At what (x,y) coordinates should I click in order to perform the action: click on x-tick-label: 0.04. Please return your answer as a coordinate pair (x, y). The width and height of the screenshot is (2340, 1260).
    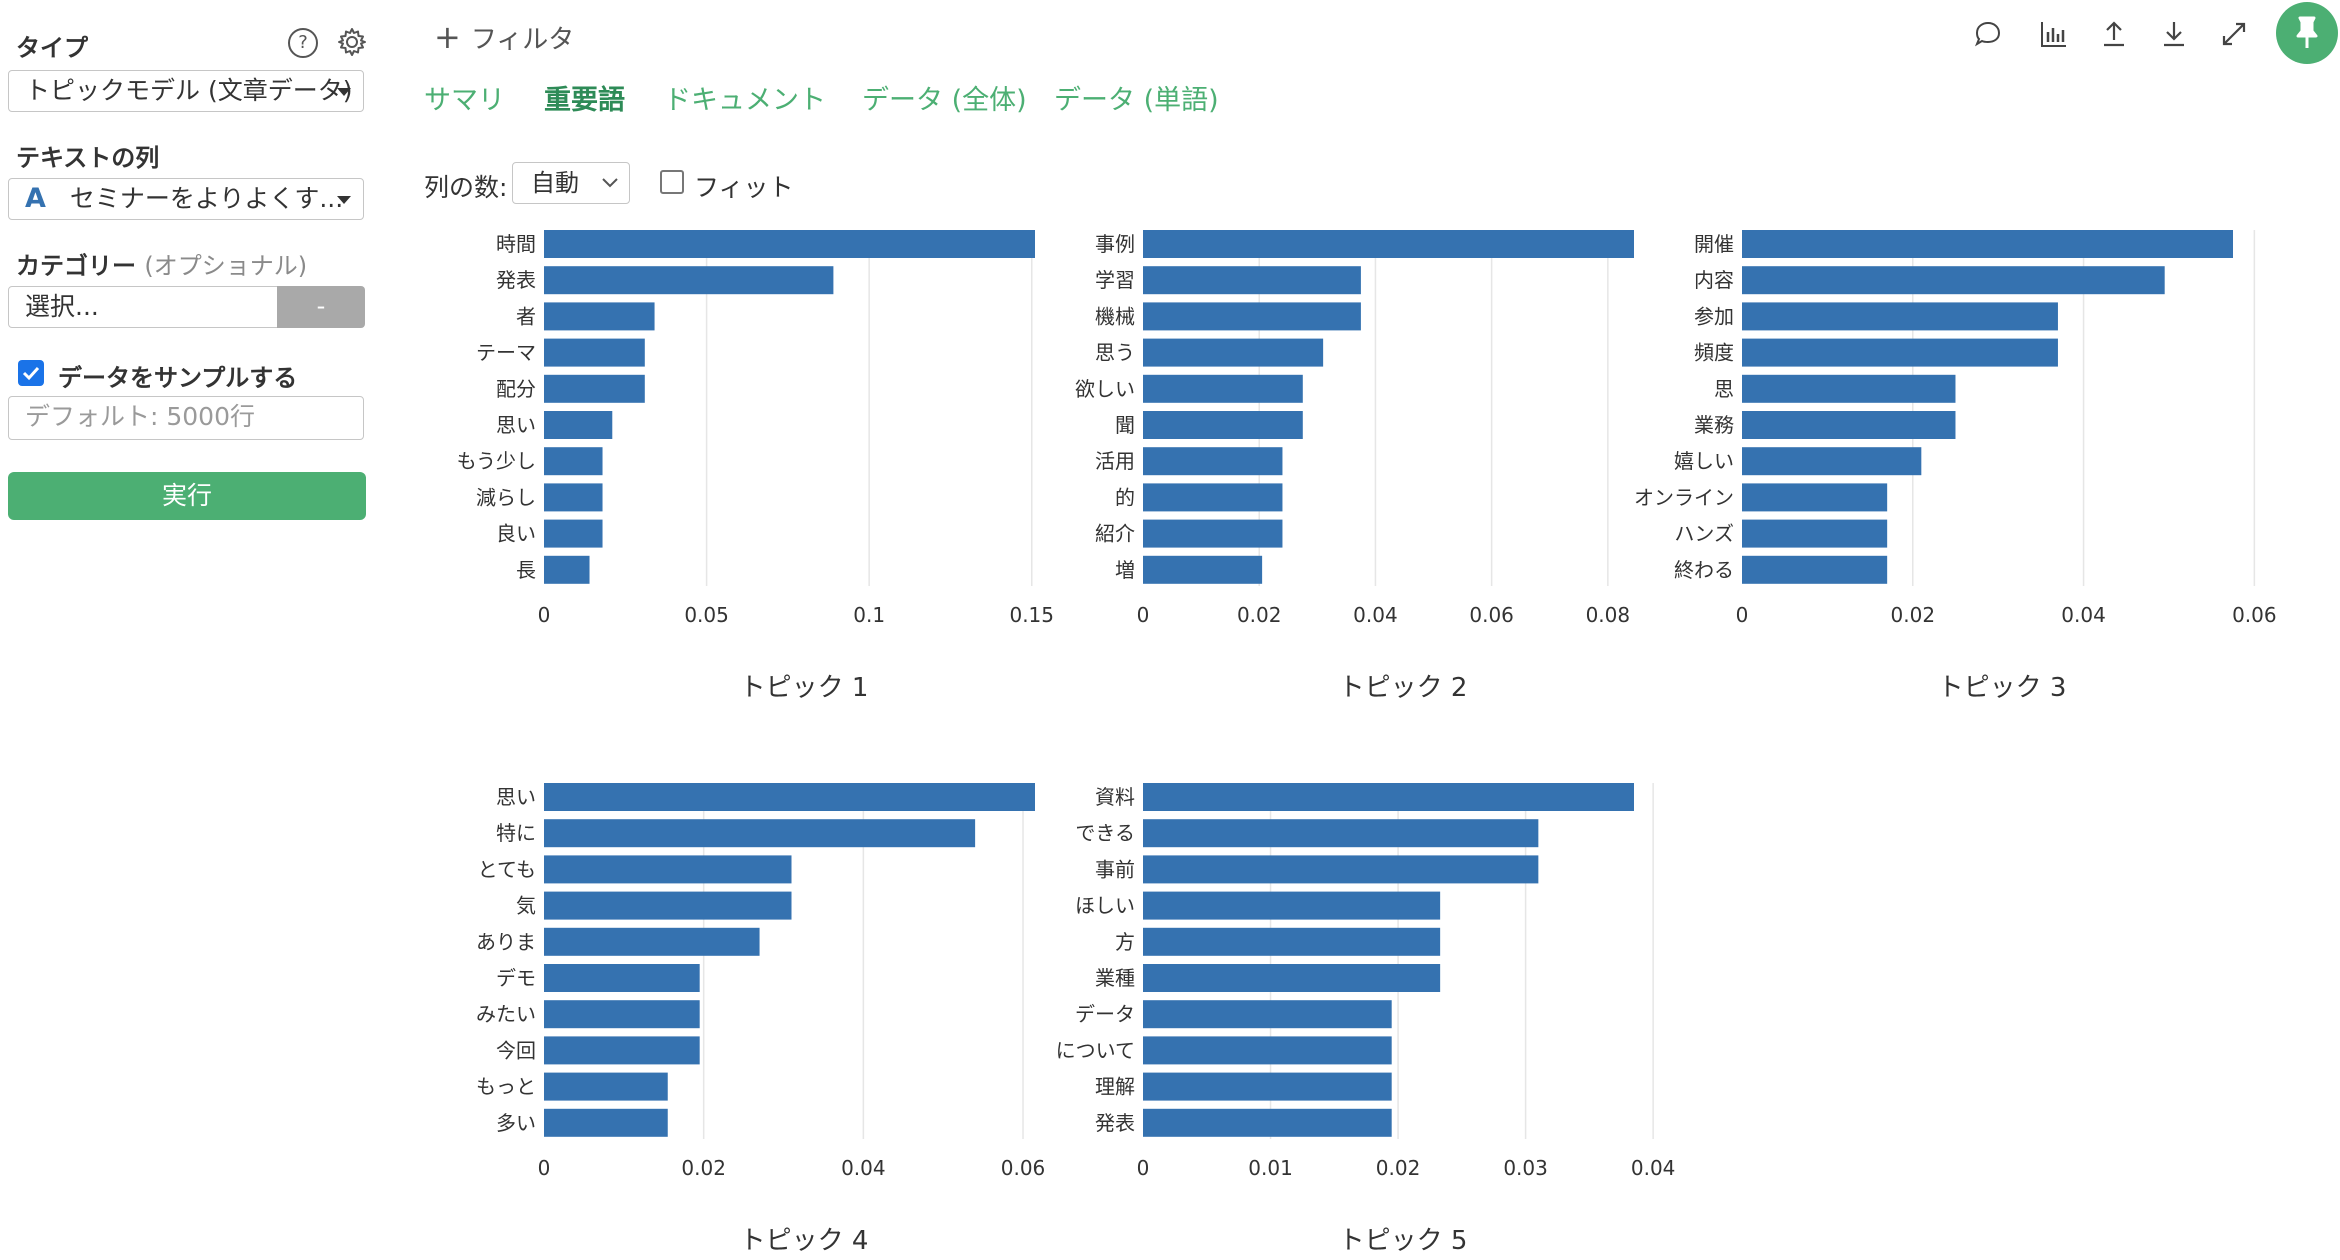
    Looking at the image, I should click on (1653, 1168).